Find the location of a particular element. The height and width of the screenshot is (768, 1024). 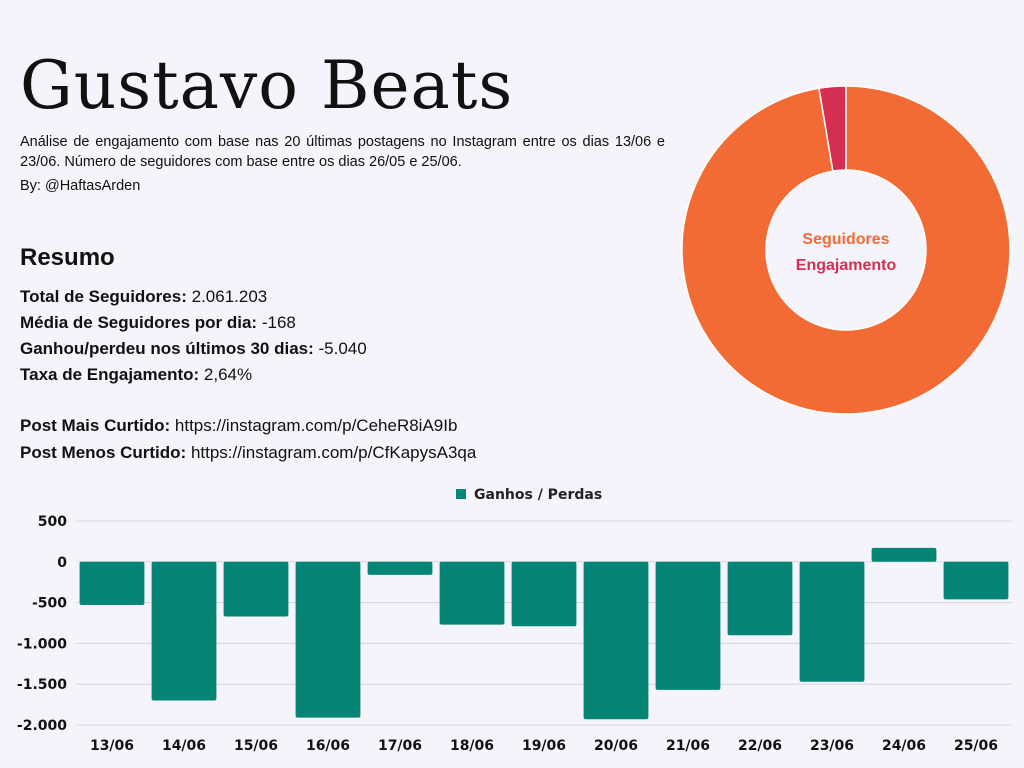

x-tick-label: 21/06 is located at coordinates (688, 746).